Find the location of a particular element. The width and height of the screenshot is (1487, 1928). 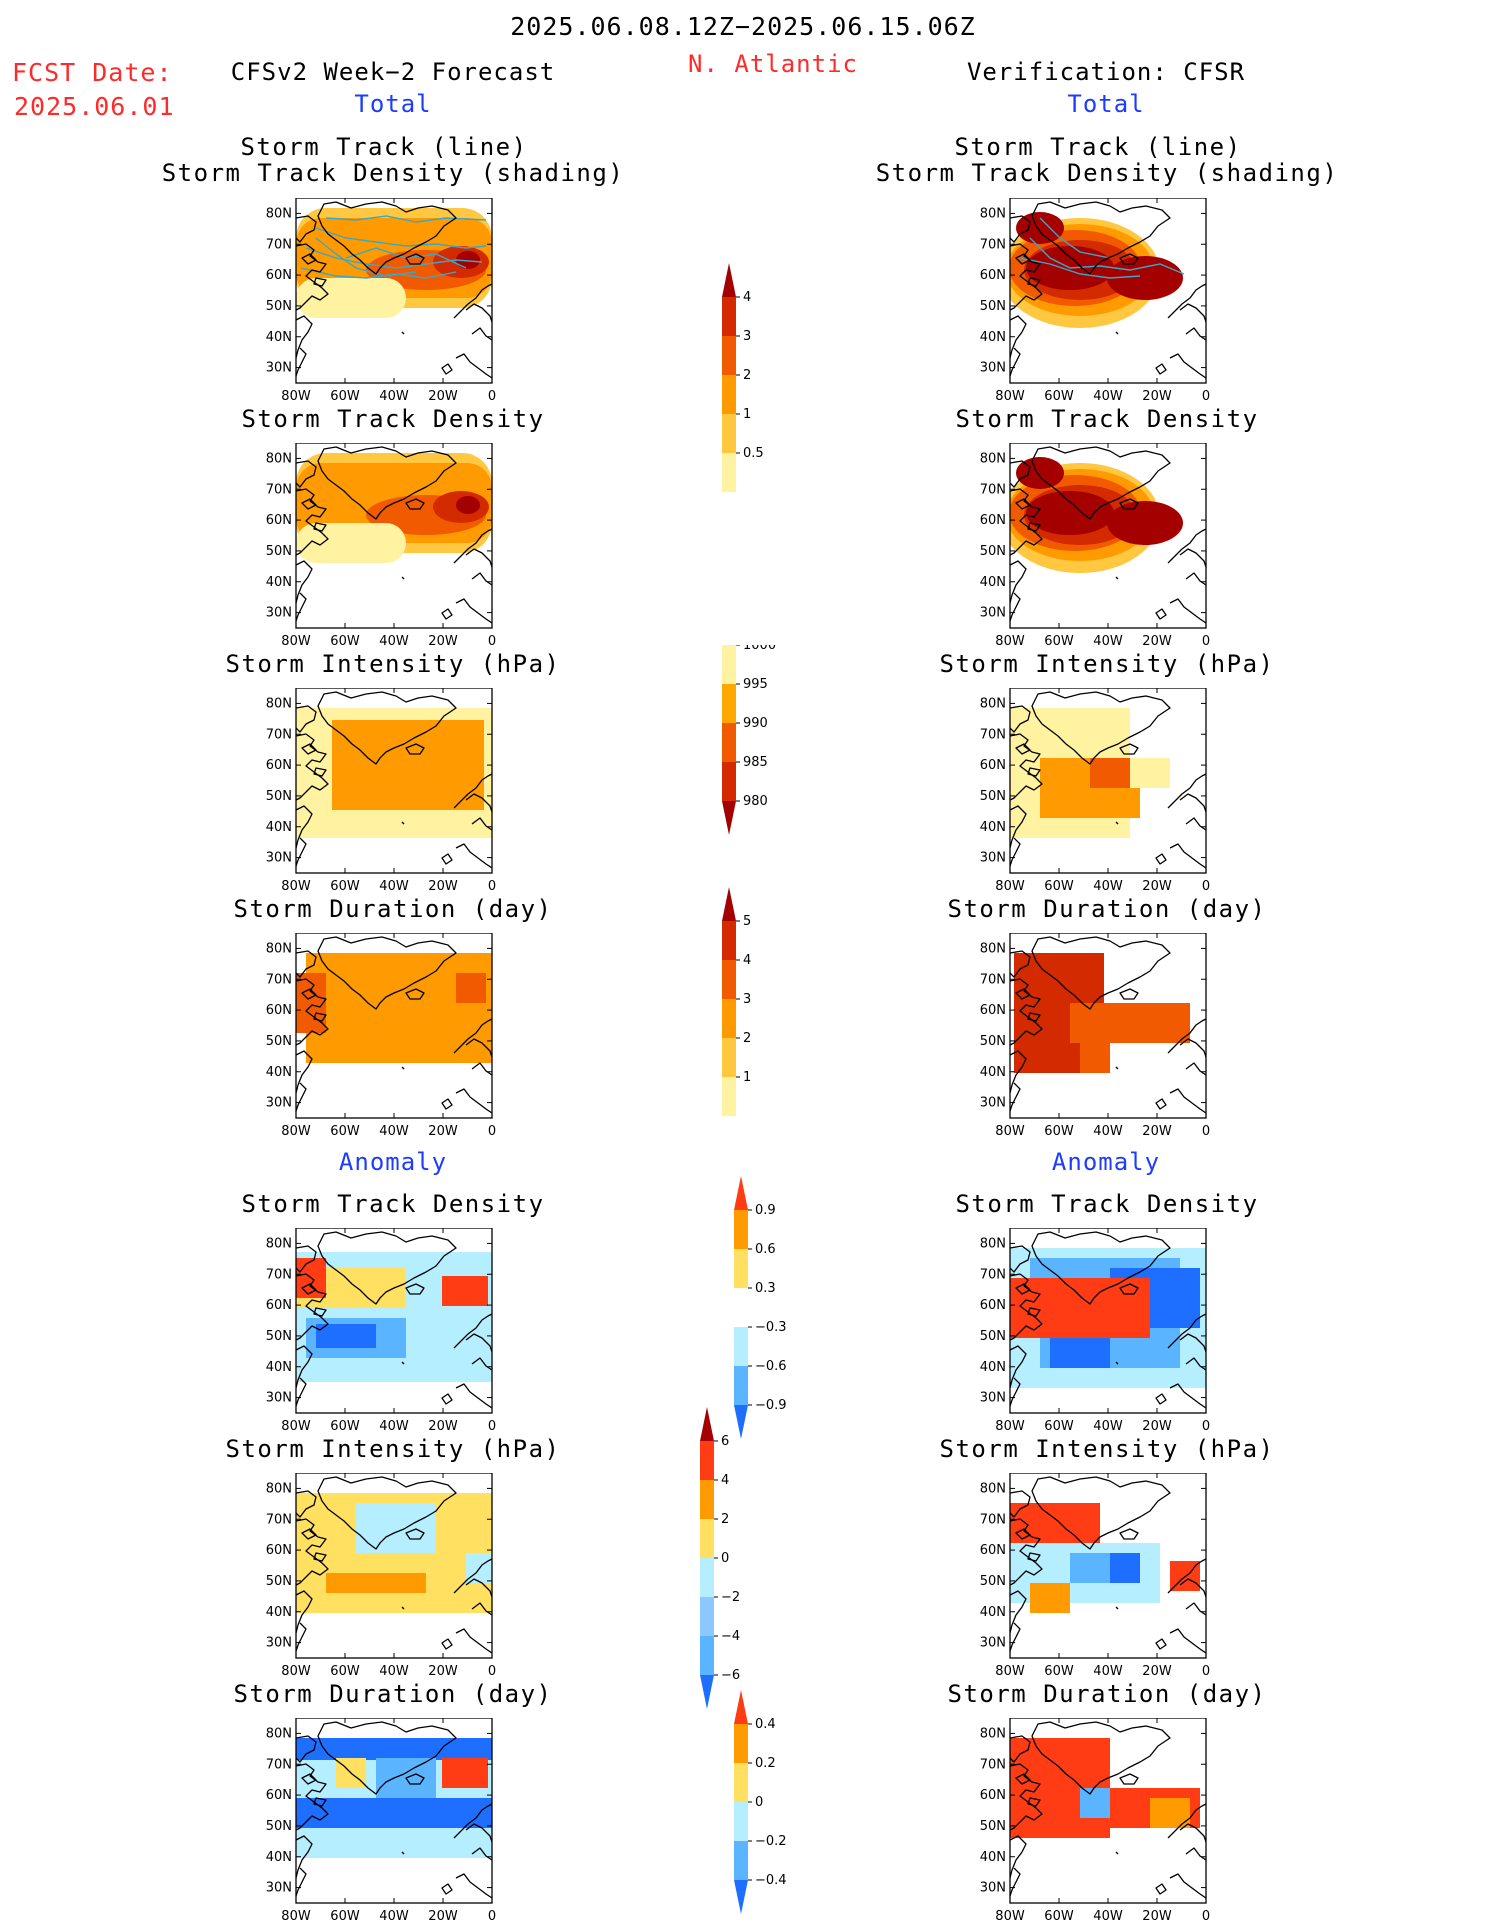

colorbar-intensity-anom: 6 4 2 0 −2 −4 −6 is located at coordinates (741, 1561).